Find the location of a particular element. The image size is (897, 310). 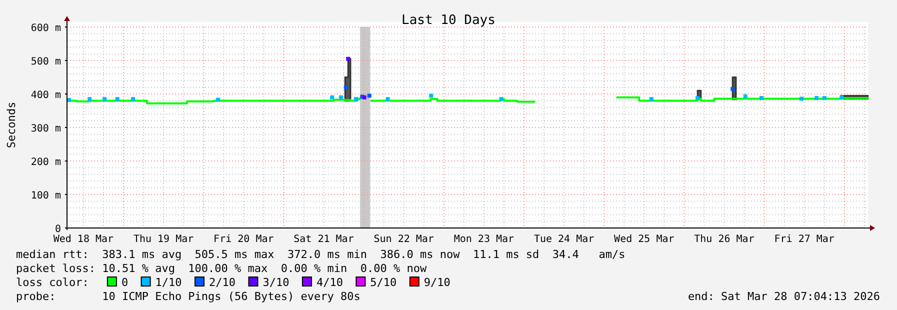

x-tick-label: Wed 18 Mar is located at coordinates (83, 239).